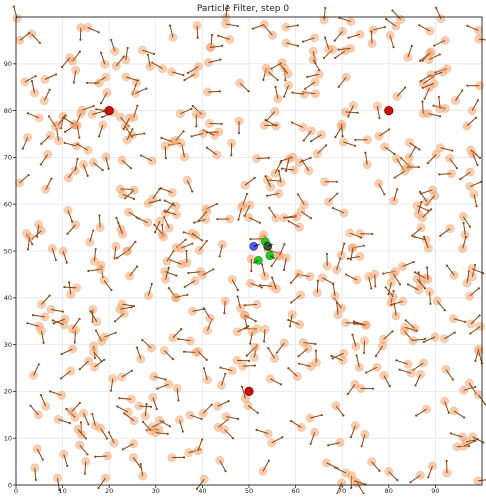 The image size is (486, 498). What do you see at coordinates (109, 110) in the screenshot?
I see `landmark` at bounding box center [109, 110].